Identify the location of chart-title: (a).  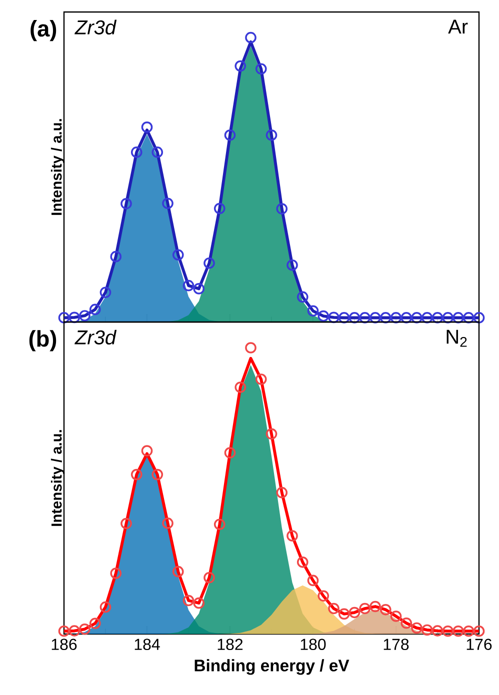
(43, 31).